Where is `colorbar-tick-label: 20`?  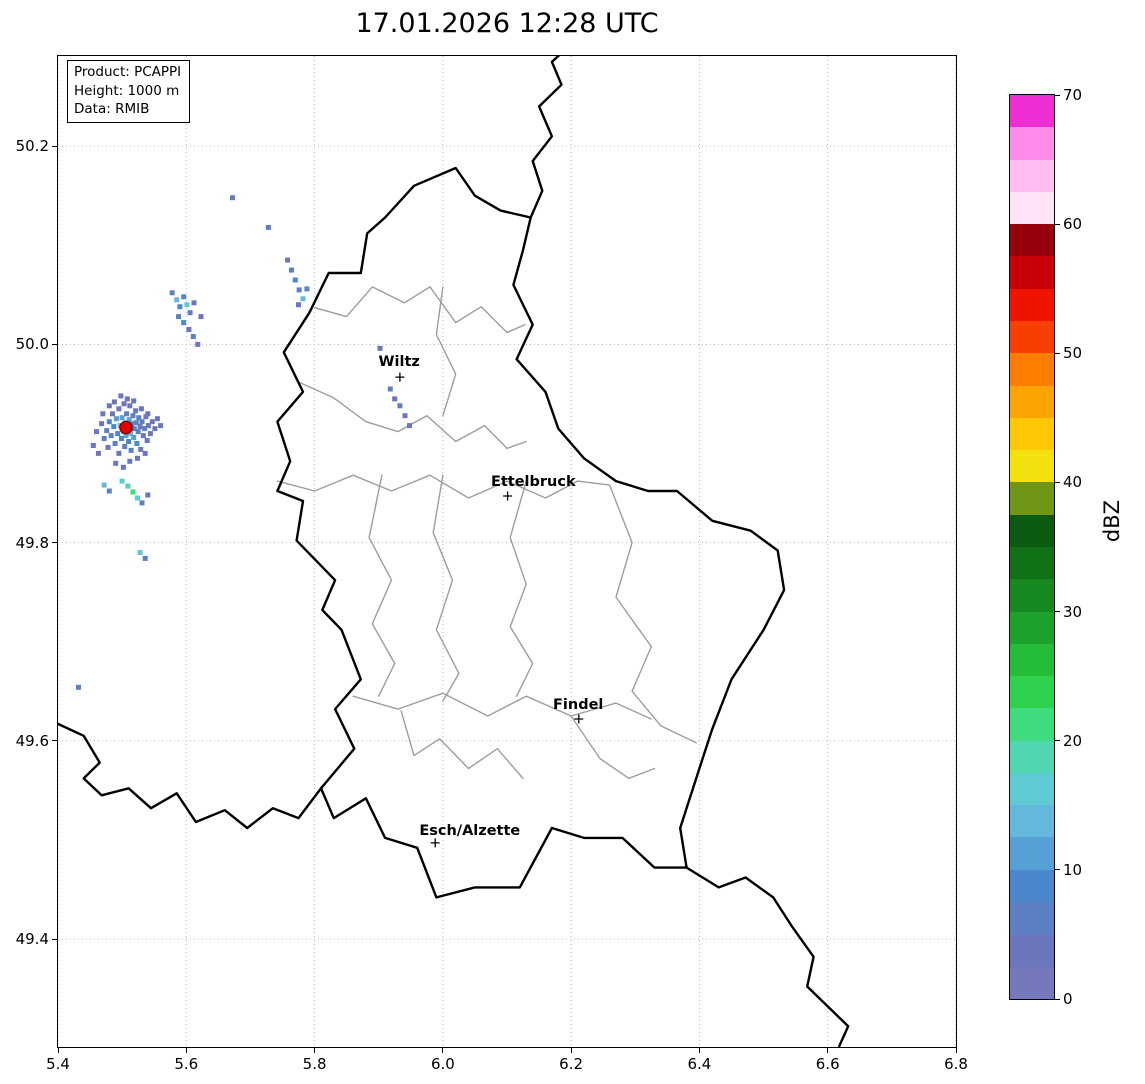
colorbar-tick-label: 20 is located at coordinates (1073, 740).